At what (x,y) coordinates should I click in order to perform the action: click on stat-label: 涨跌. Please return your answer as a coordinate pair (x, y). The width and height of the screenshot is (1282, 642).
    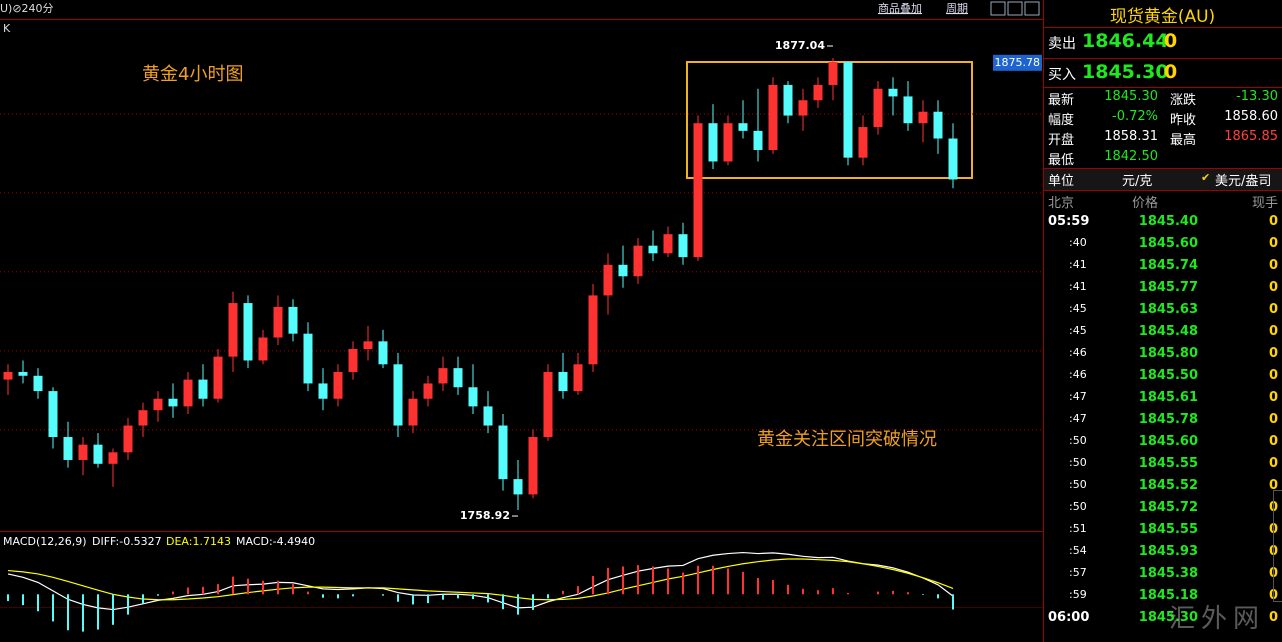
    Looking at the image, I should click on (1183, 100).